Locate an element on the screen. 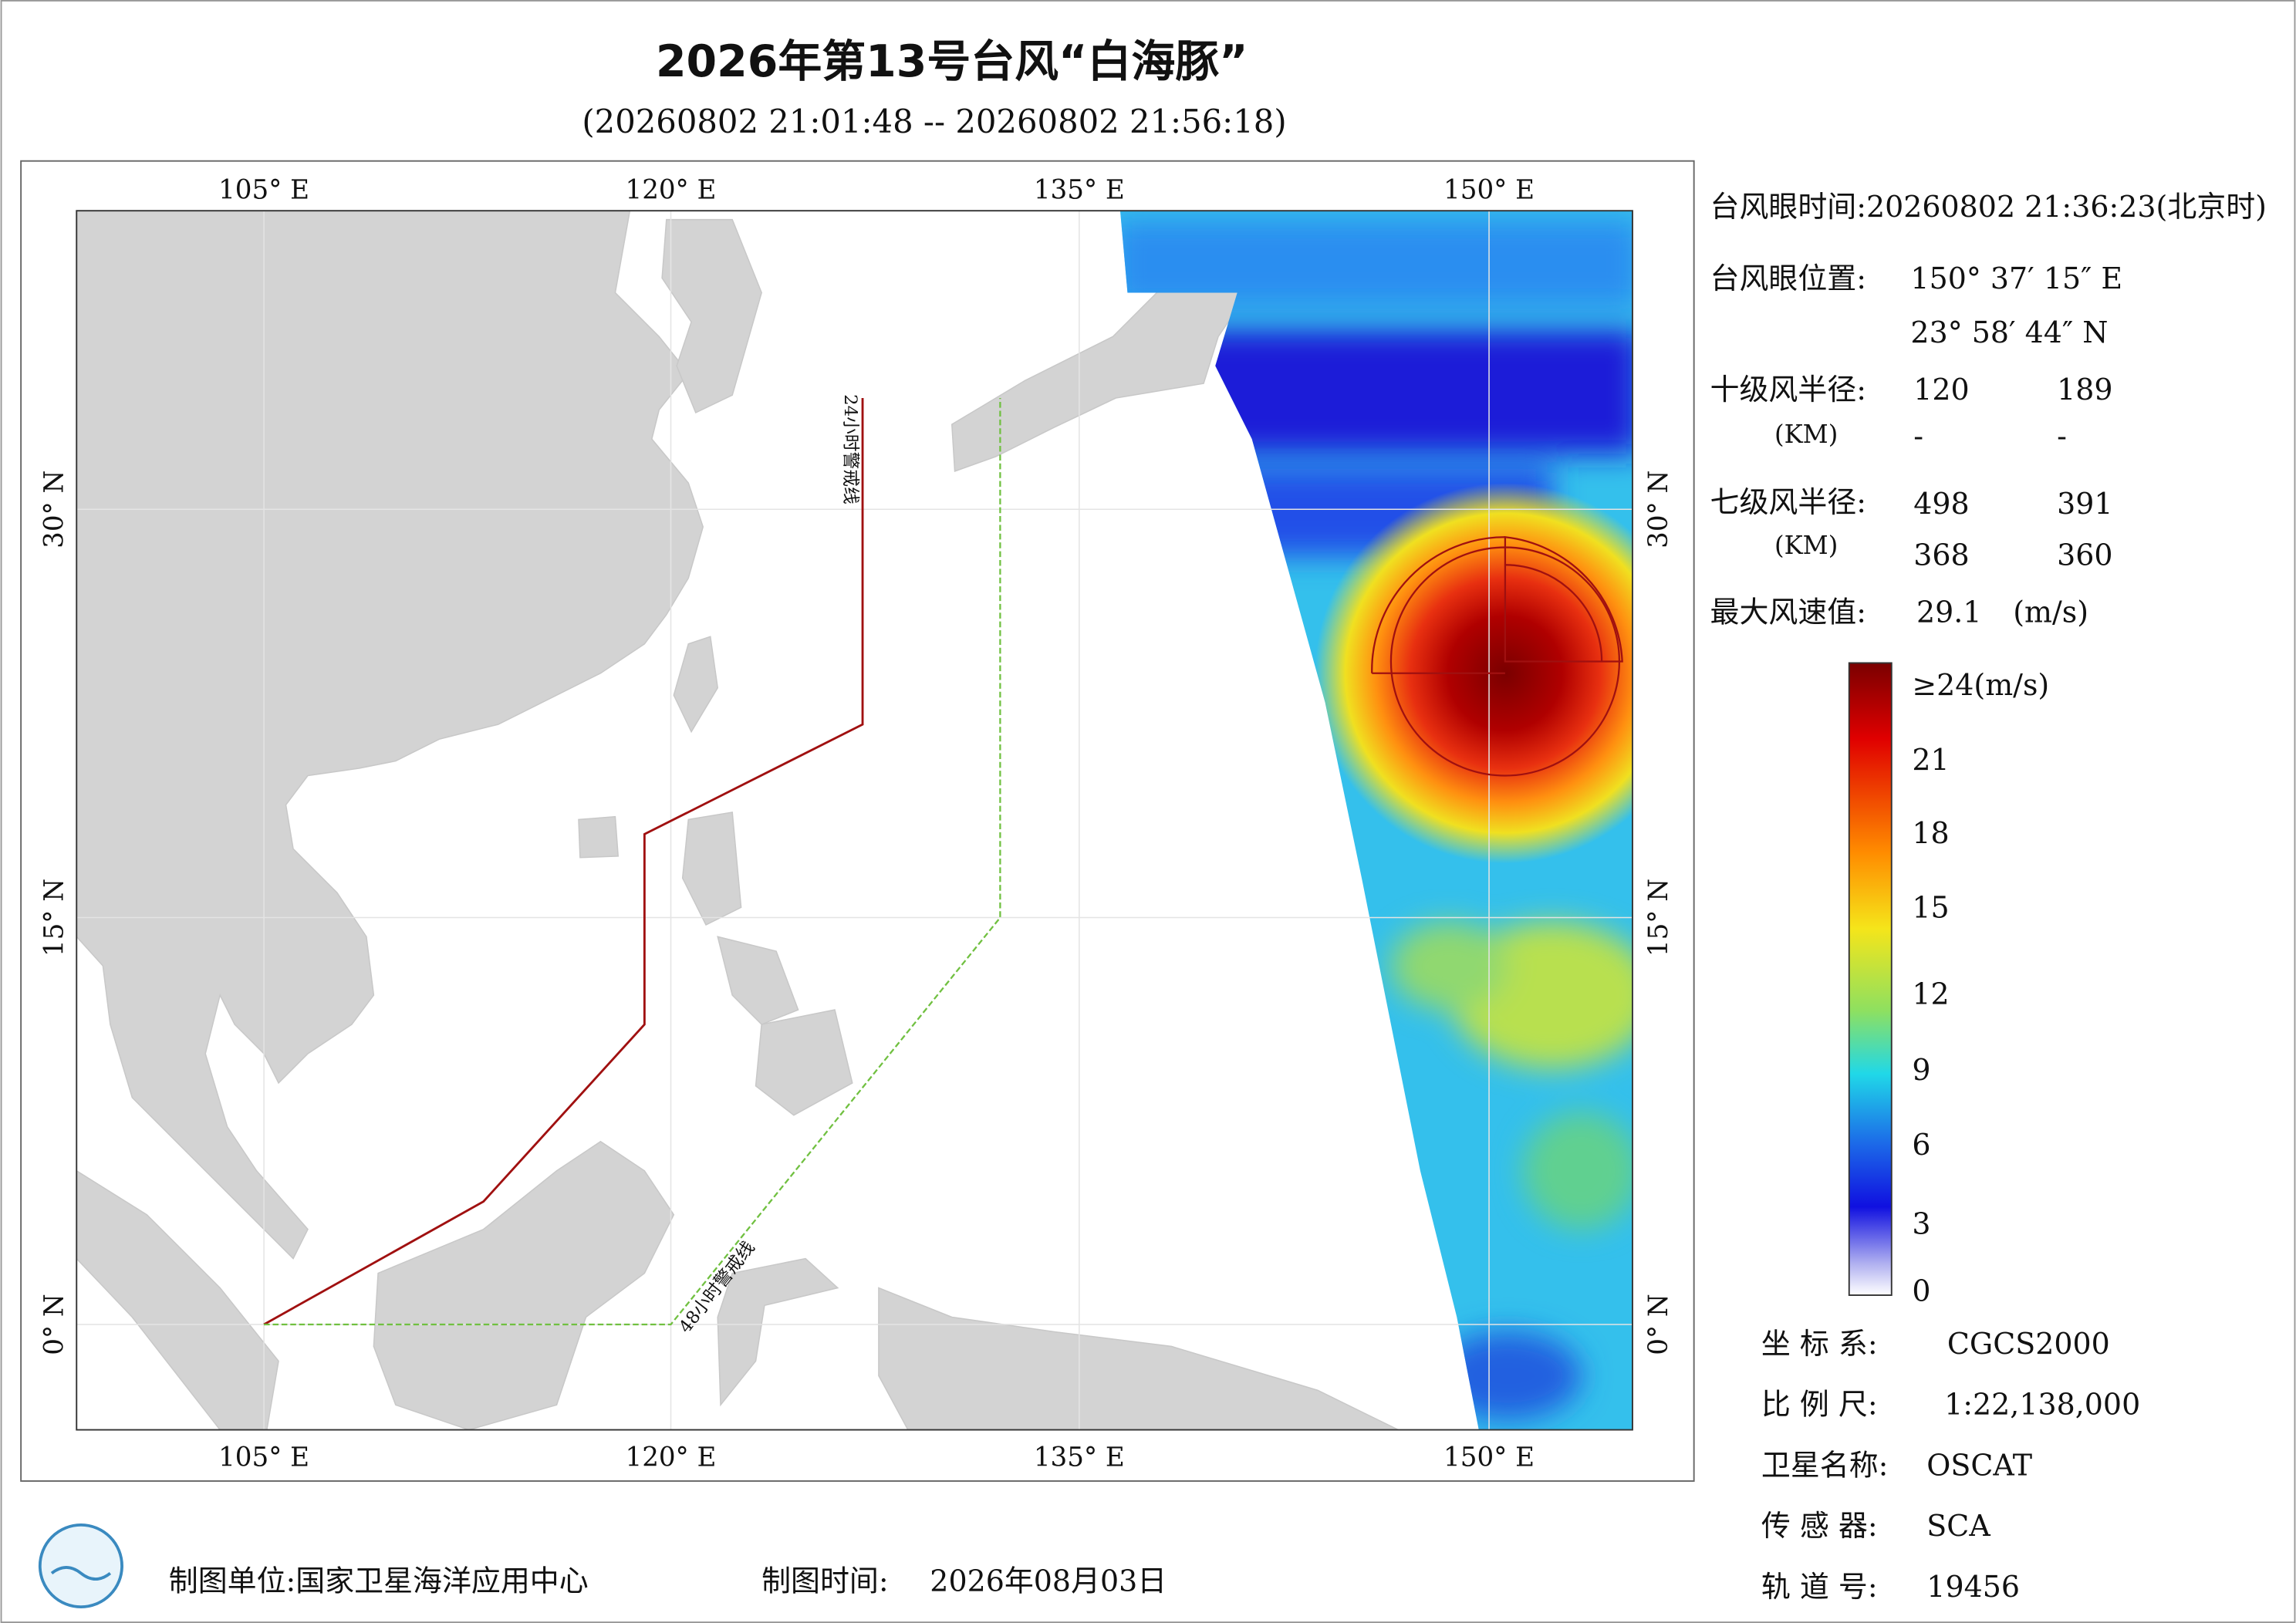  colorbar-label: 12 is located at coordinates (1930, 994).